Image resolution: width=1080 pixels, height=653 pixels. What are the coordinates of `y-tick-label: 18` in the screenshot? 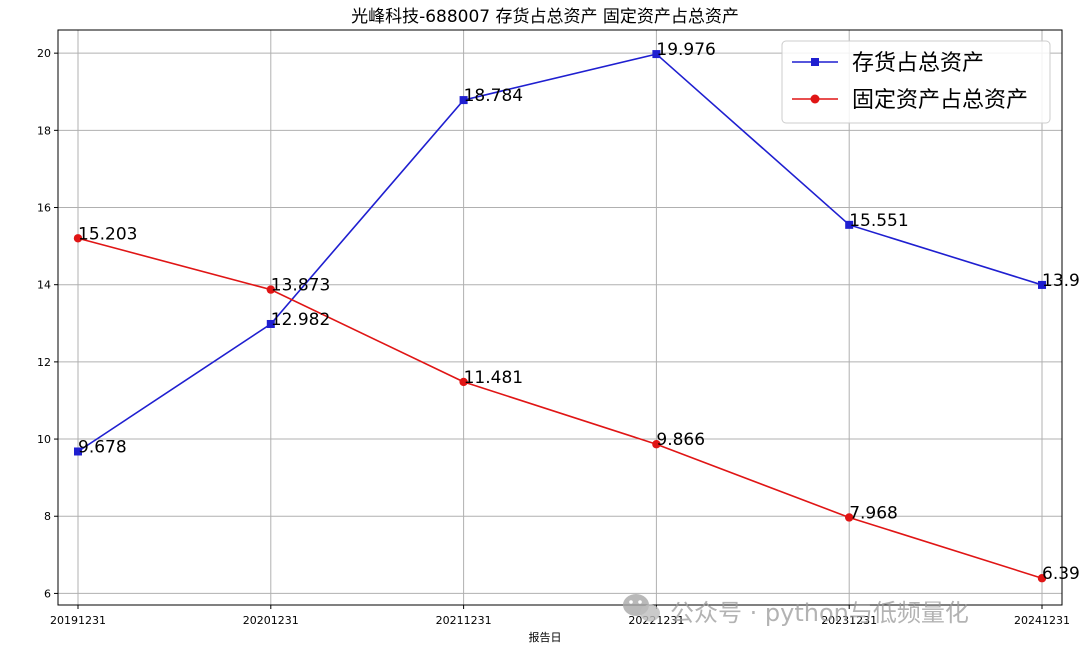 It's located at (44, 130).